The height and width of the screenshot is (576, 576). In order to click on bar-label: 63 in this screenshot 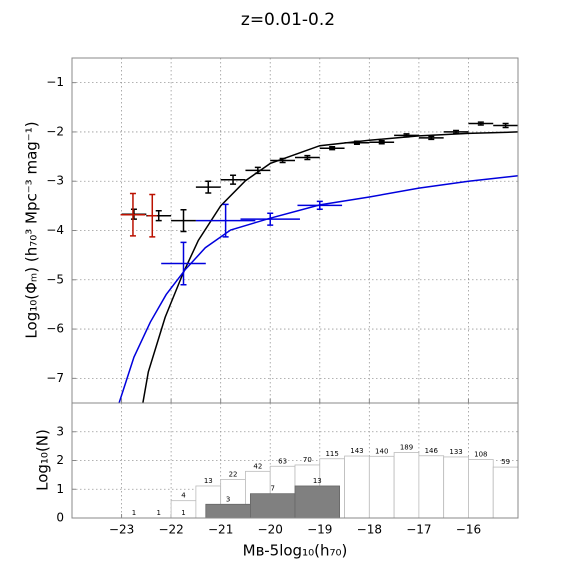, I will do `click(282, 461)`.